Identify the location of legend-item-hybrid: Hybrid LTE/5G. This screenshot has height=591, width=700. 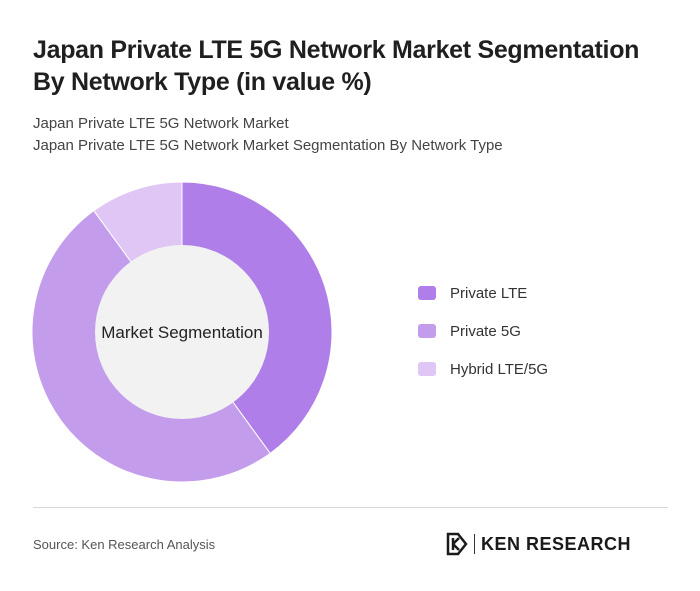
(483, 369).